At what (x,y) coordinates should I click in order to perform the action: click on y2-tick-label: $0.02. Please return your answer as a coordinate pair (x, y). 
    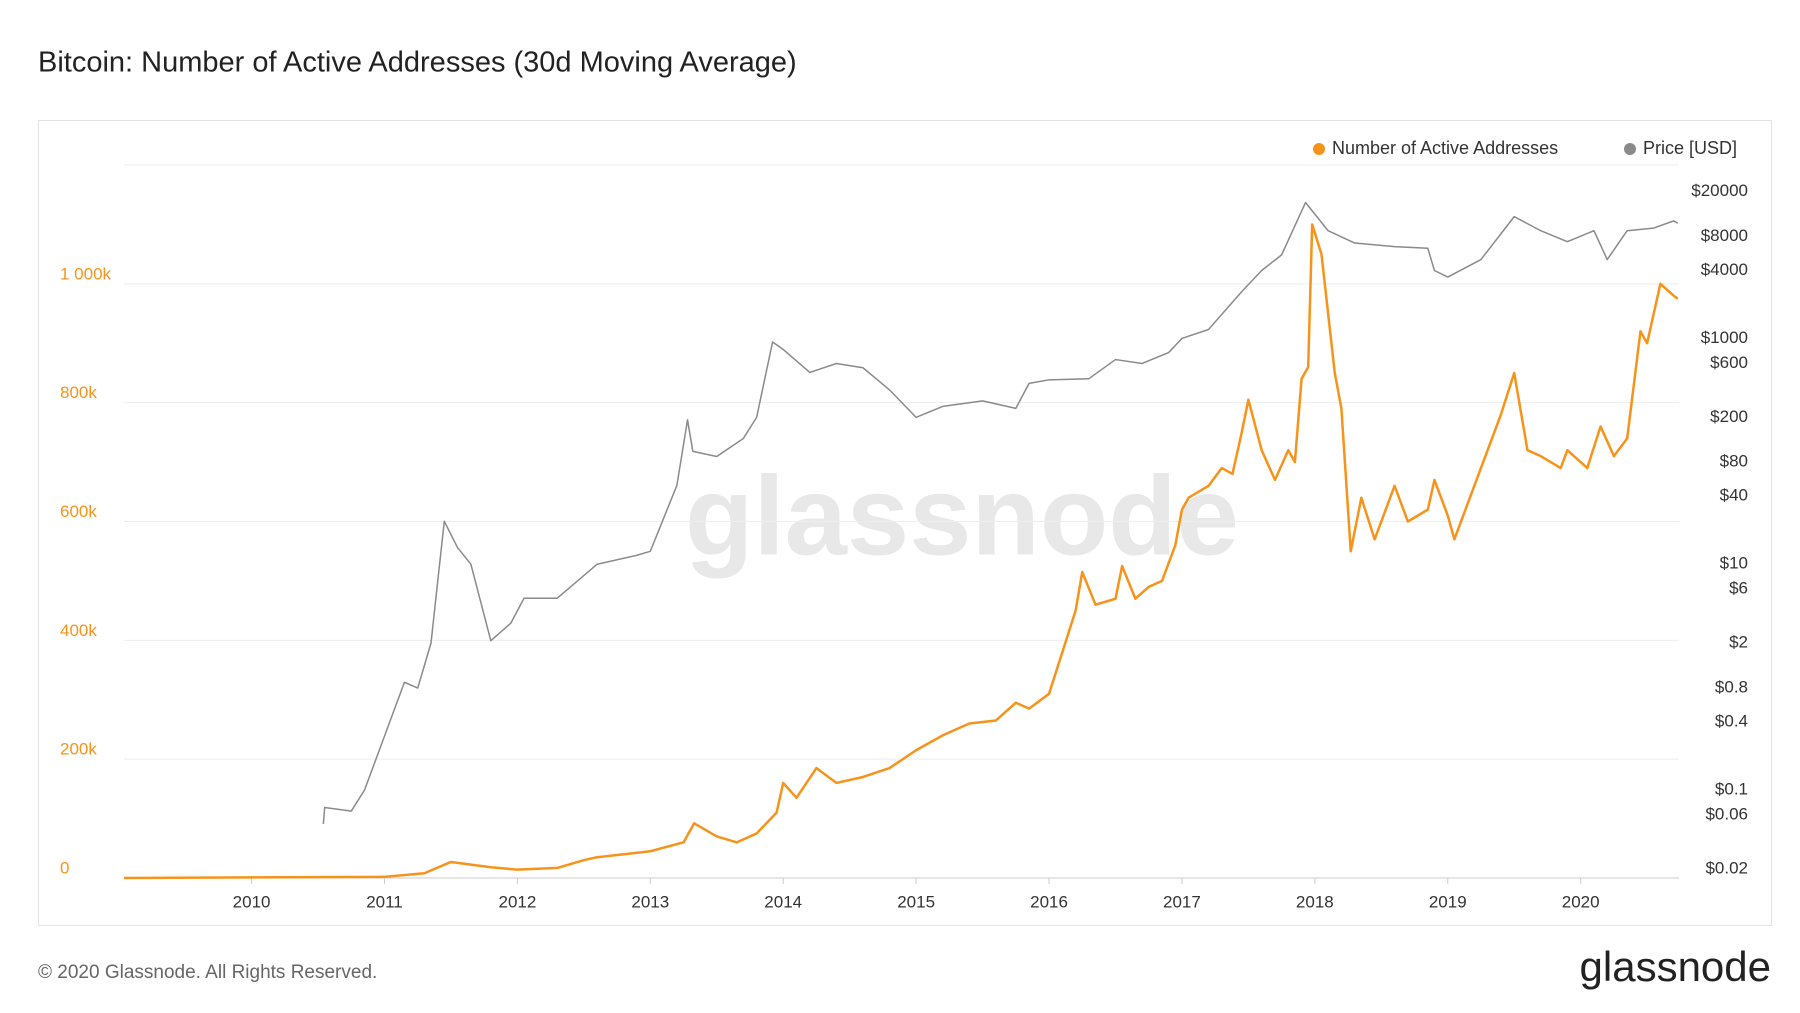
    Looking at the image, I should click on (1726, 867).